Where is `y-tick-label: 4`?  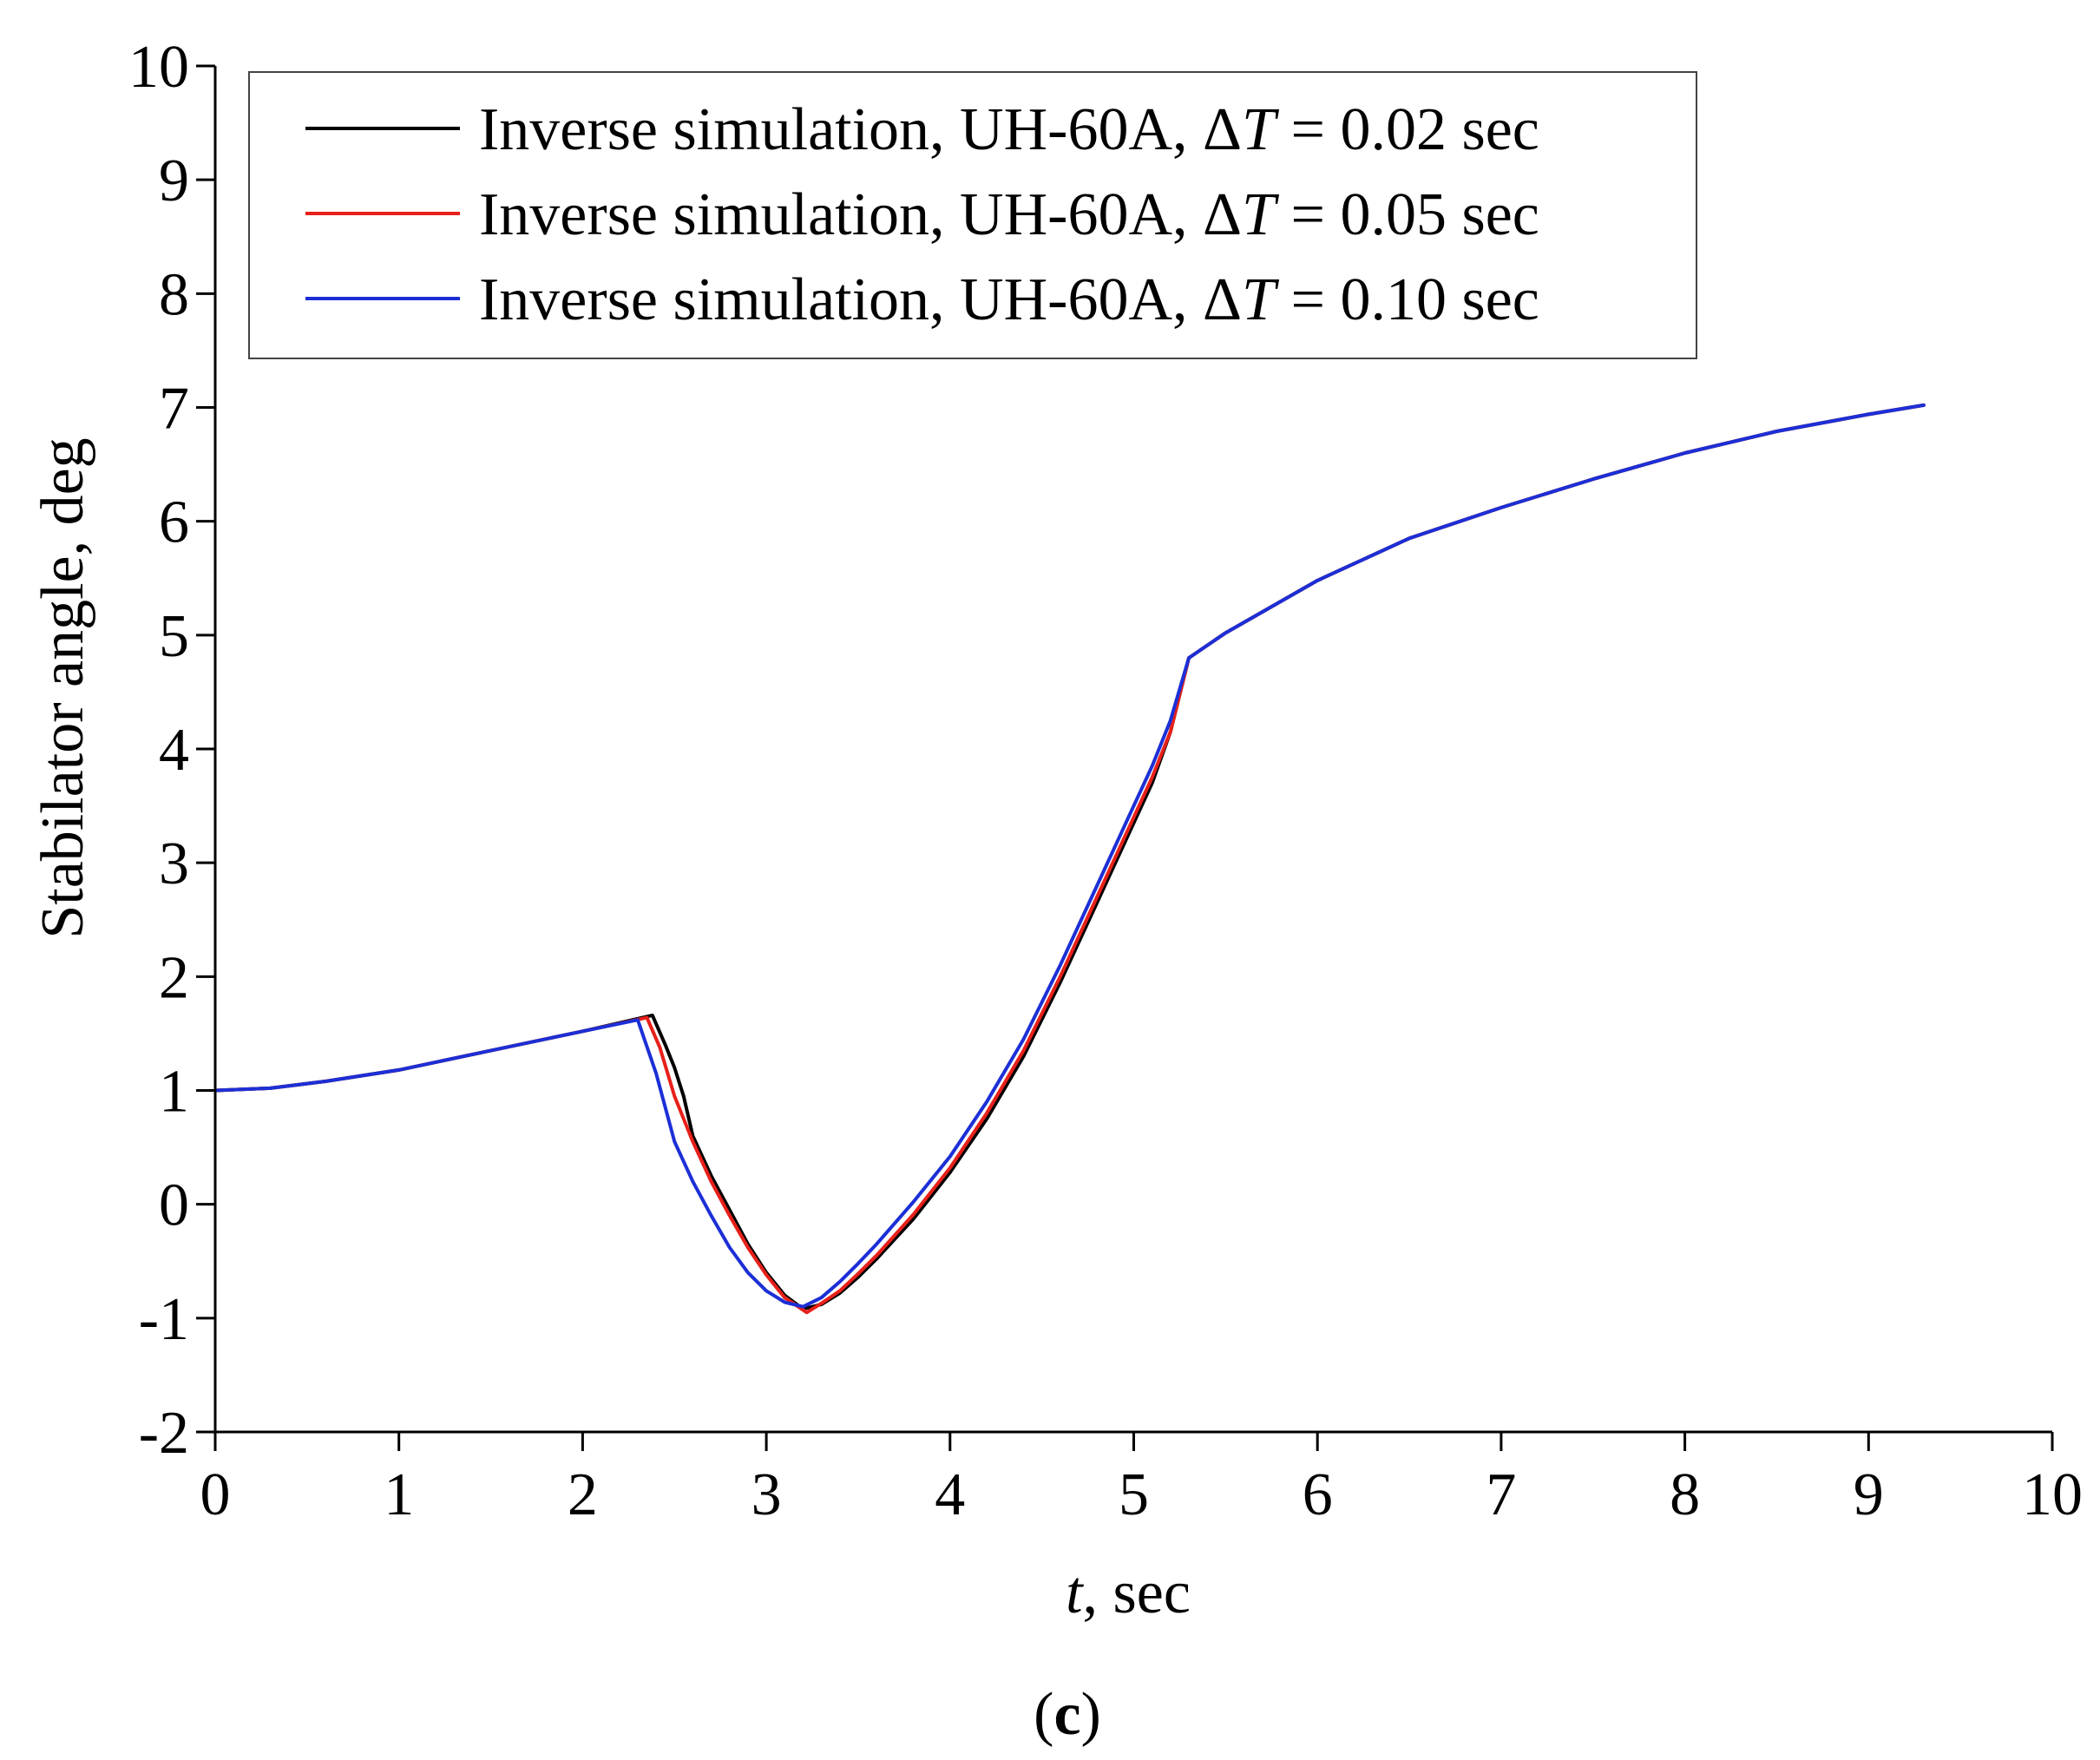 y-tick-label: 4 is located at coordinates (174, 750).